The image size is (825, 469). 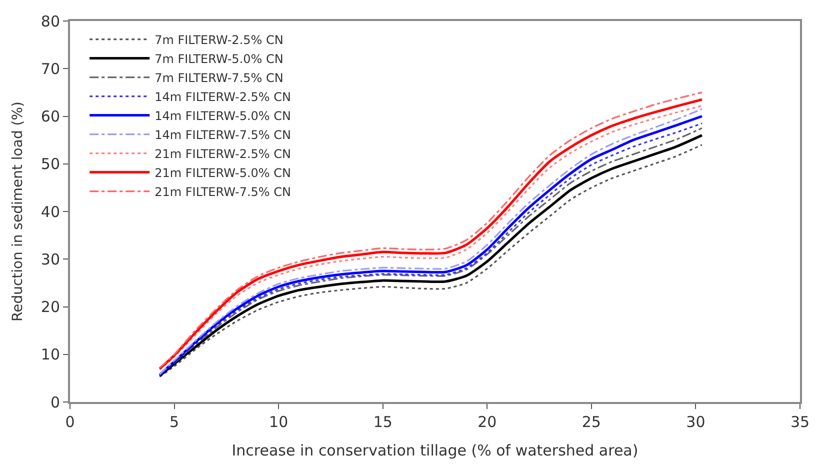 I want to click on x-tick-label: 25, so click(x=591, y=422).